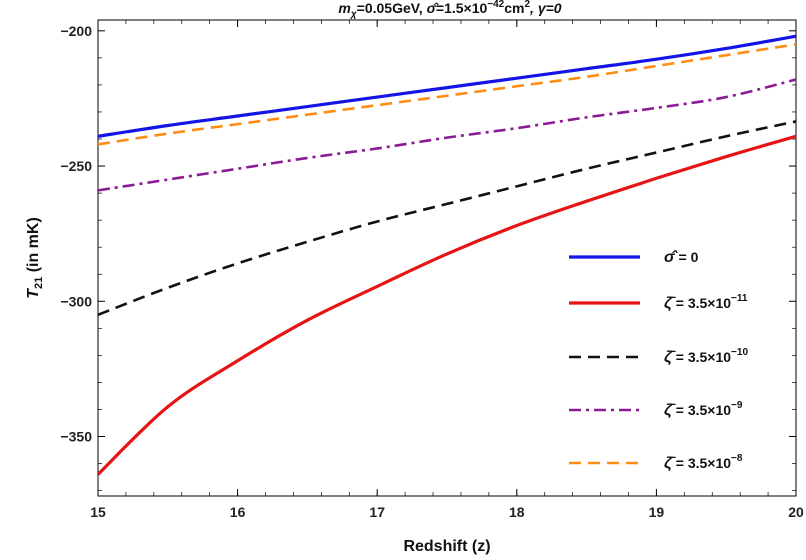  I want to click on title-mass-value: =0.05GeV,, so click(392, 8).